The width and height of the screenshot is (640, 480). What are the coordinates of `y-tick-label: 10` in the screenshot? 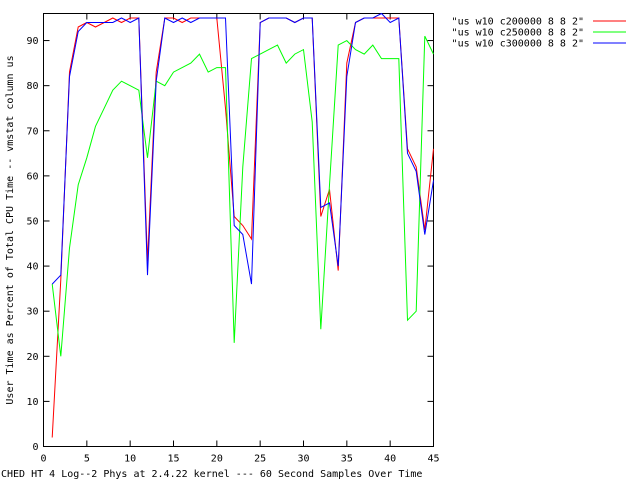 It's located at (32, 402).